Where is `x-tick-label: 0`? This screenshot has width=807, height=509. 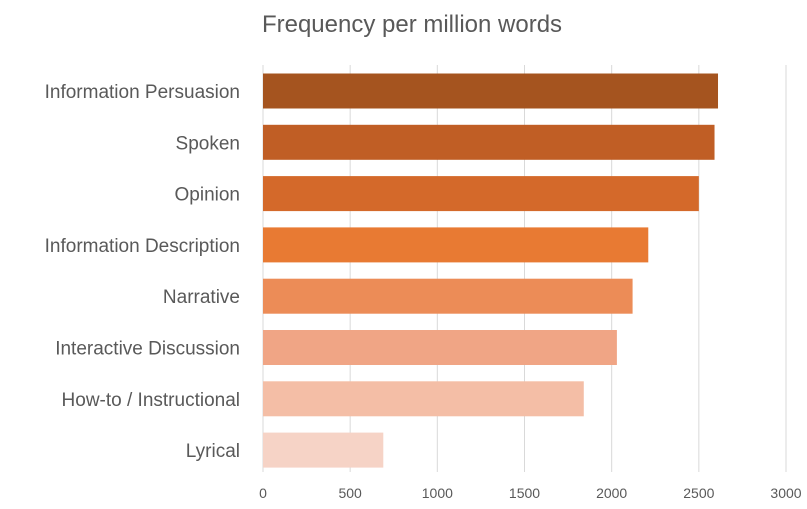 x-tick-label: 0 is located at coordinates (263, 493).